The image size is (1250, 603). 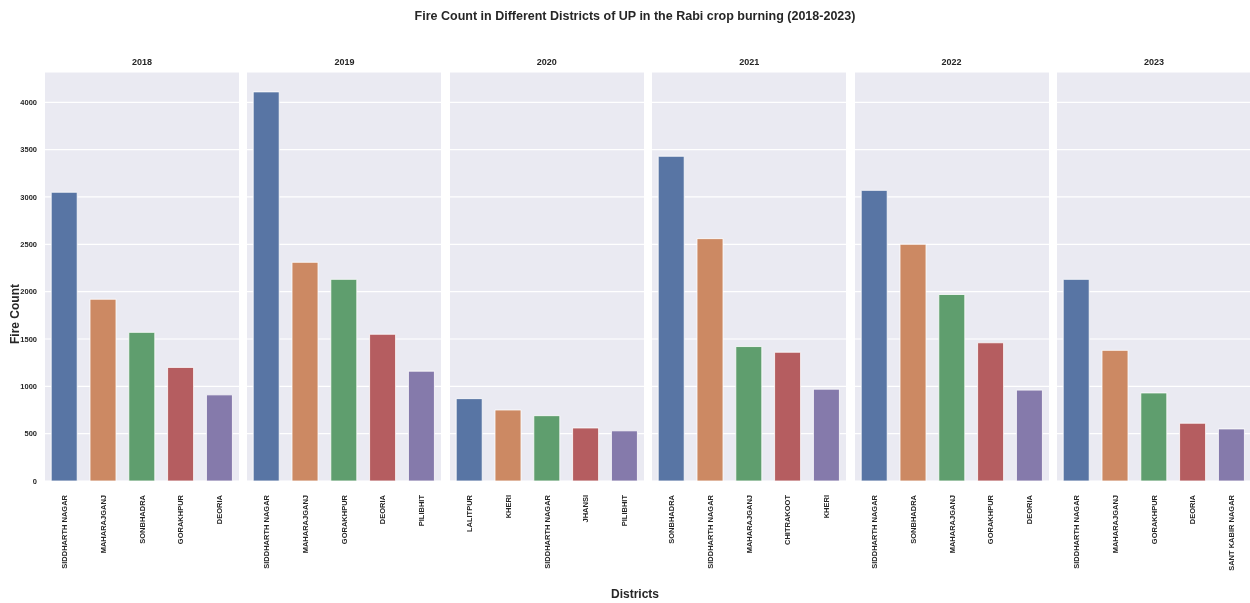 I want to click on chart-title: 2018, so click(x=142, y=62).